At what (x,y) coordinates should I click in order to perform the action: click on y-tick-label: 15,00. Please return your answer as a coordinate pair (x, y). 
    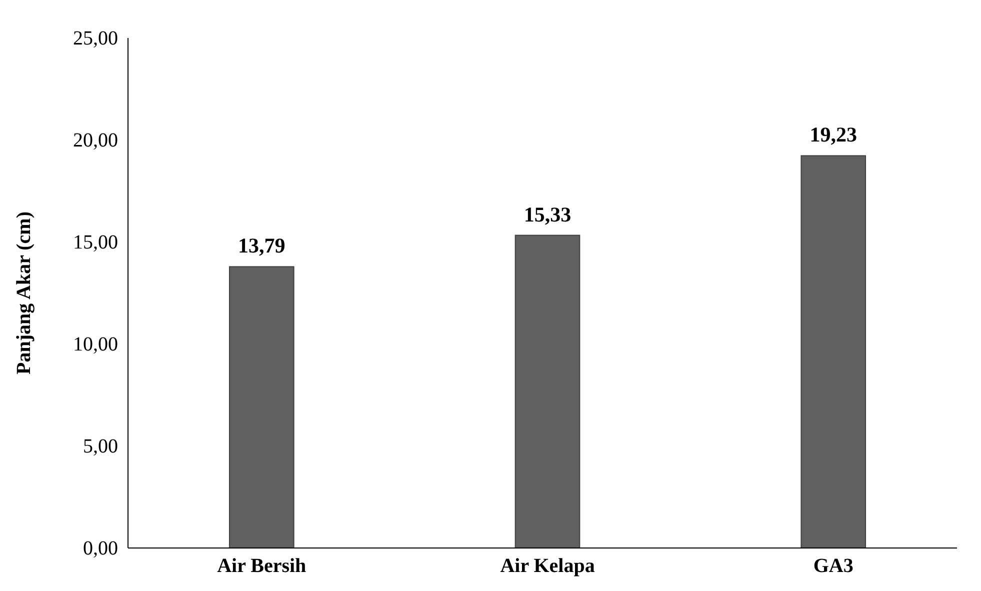
    Looking at the image, I should click on (95, 242).